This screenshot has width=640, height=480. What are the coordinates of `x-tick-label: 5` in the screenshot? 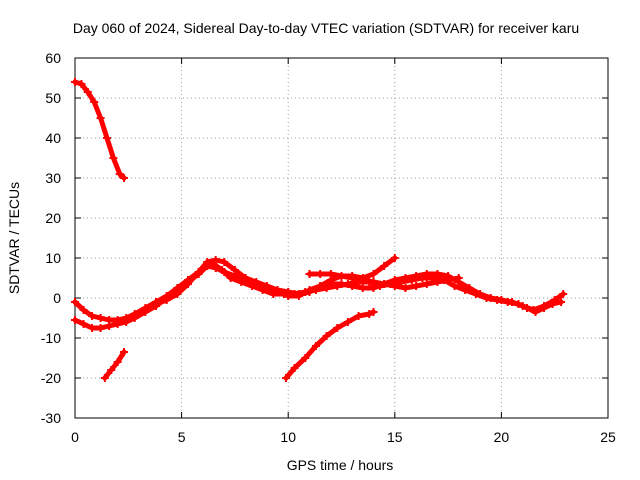 It's located at (182, 437).